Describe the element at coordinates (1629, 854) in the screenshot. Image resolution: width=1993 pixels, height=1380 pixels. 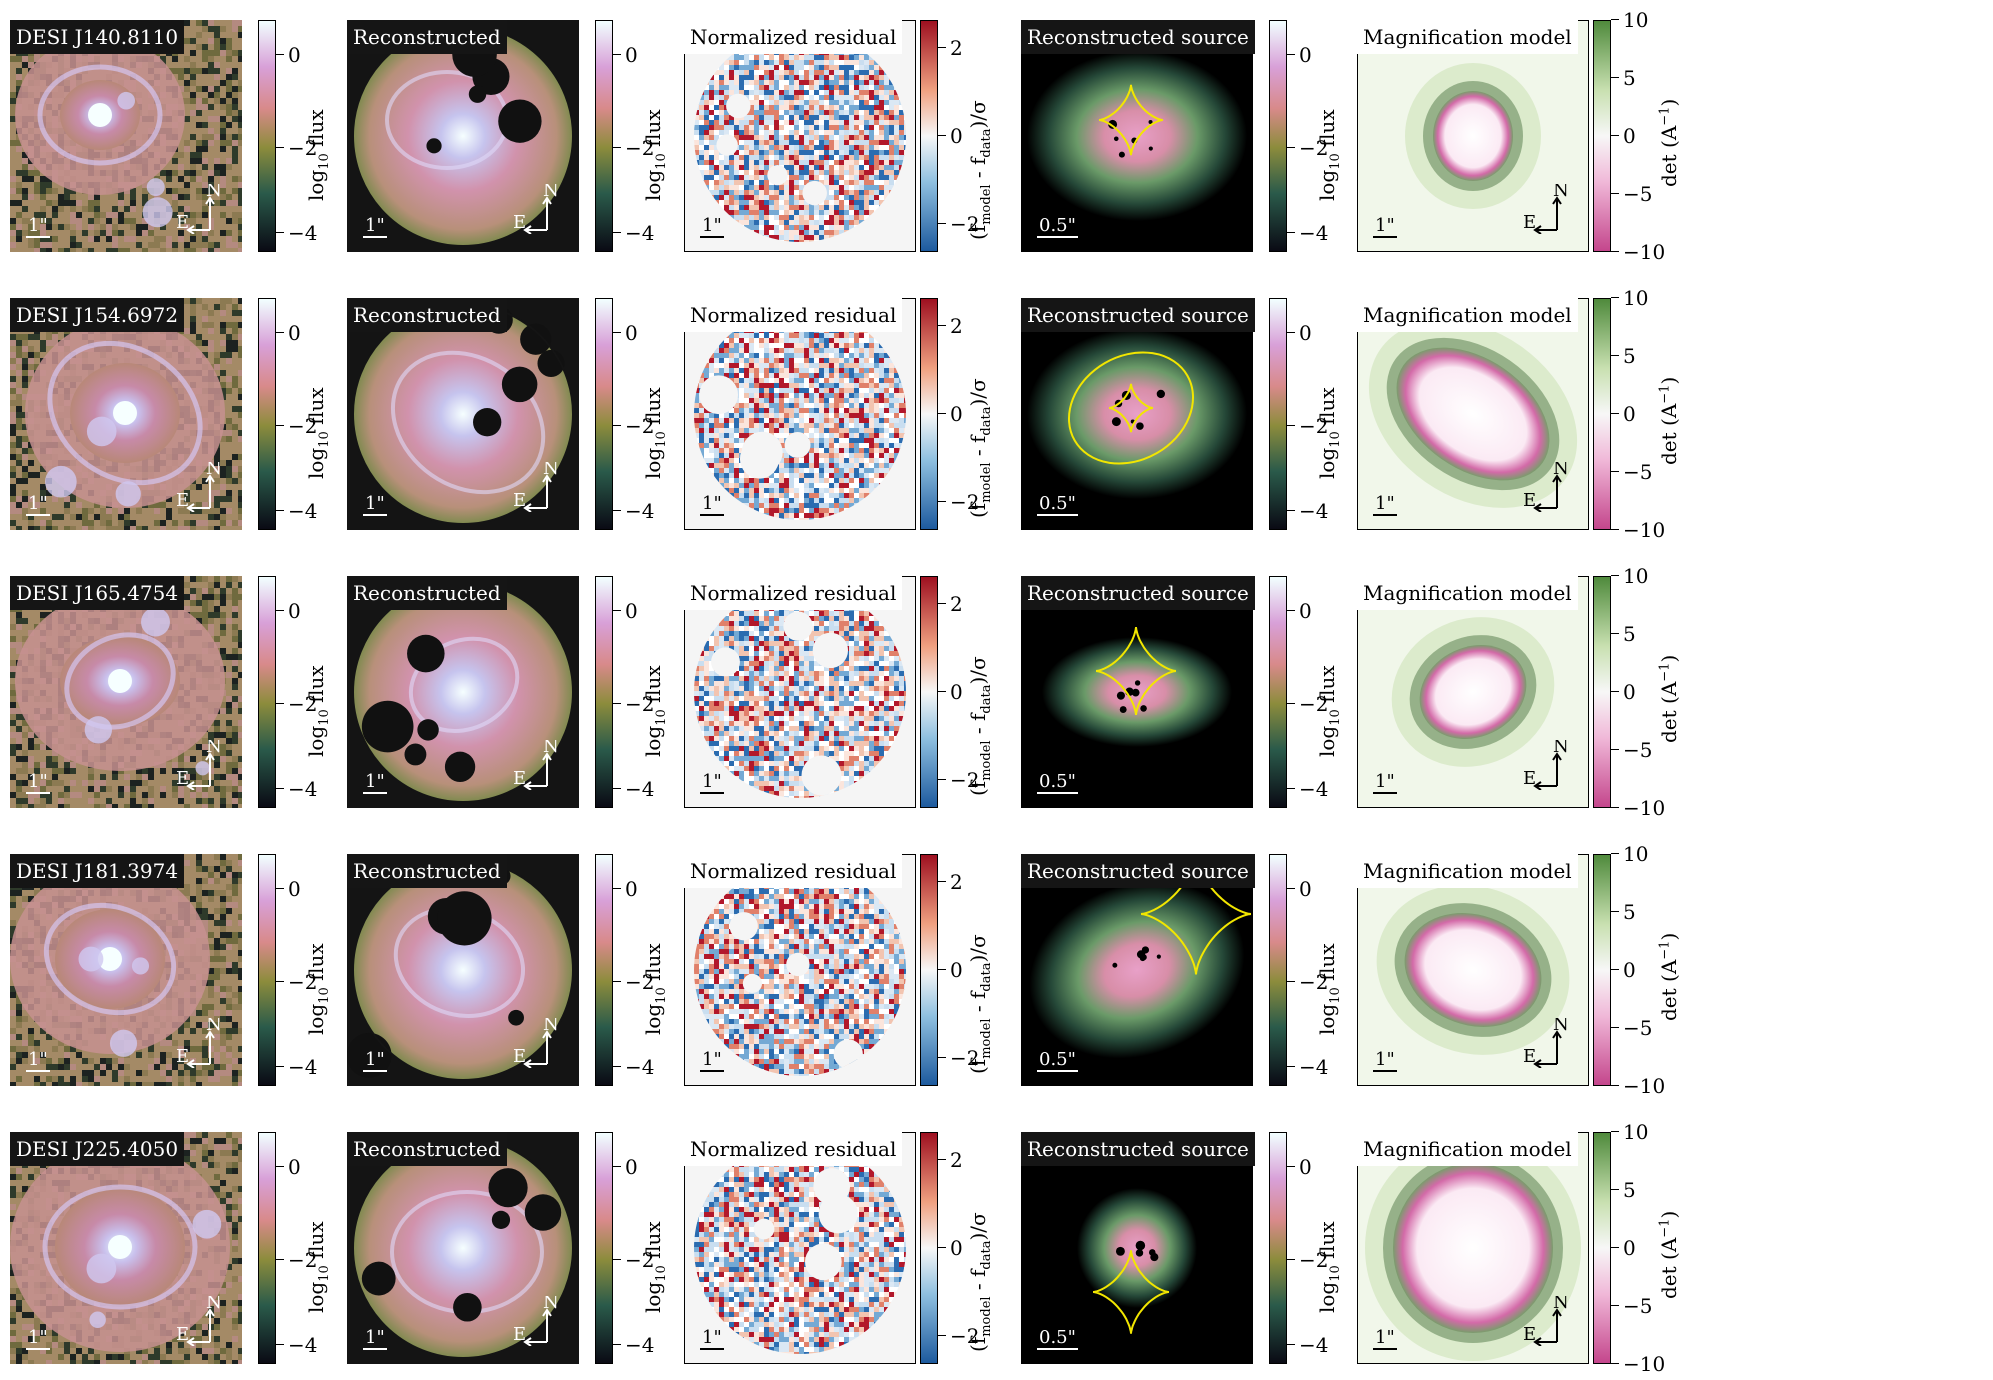
I see `colorbar-tick: 10` at that location.